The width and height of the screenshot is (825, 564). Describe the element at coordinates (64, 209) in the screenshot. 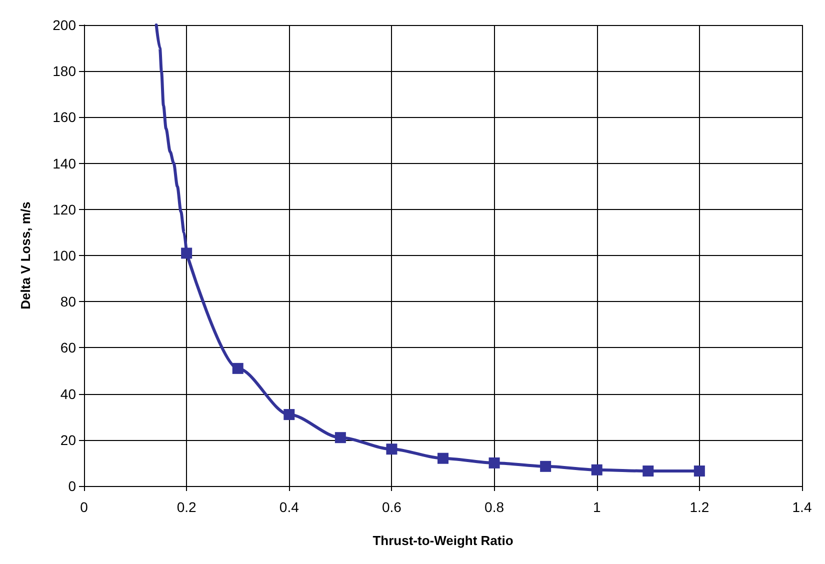

I see `y-tick-label: 120` at that location.